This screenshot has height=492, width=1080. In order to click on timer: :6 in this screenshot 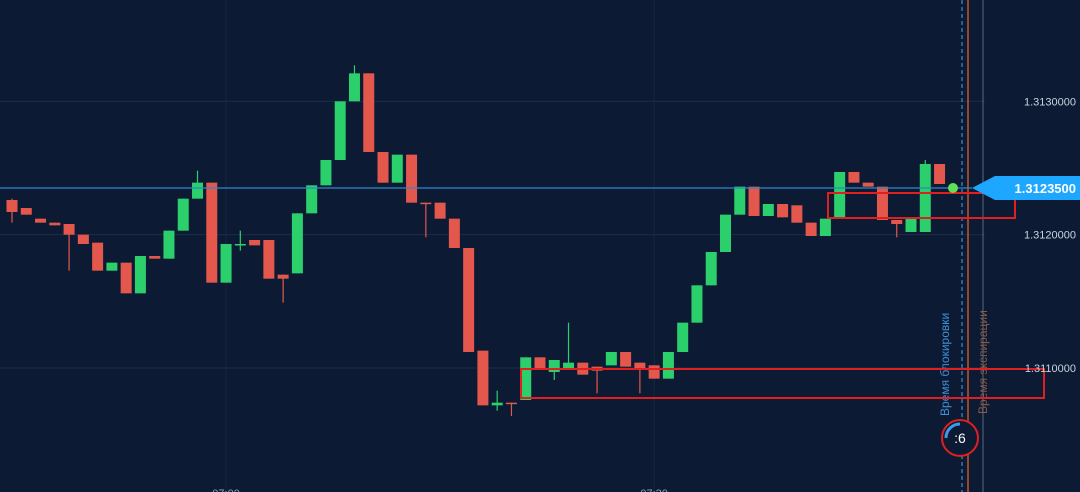, I will do `click(960, 438)`.